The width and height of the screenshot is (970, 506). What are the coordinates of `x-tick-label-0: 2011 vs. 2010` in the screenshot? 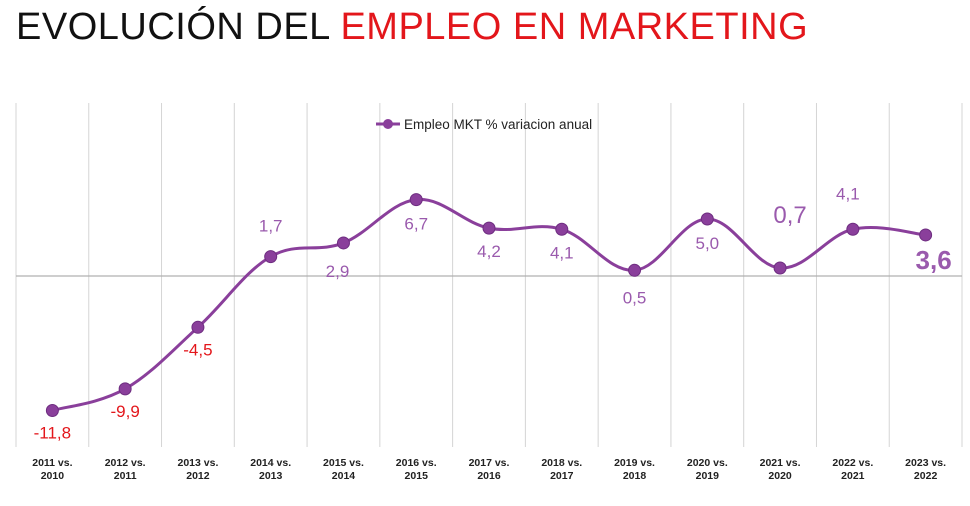 It's located at (52, 469).